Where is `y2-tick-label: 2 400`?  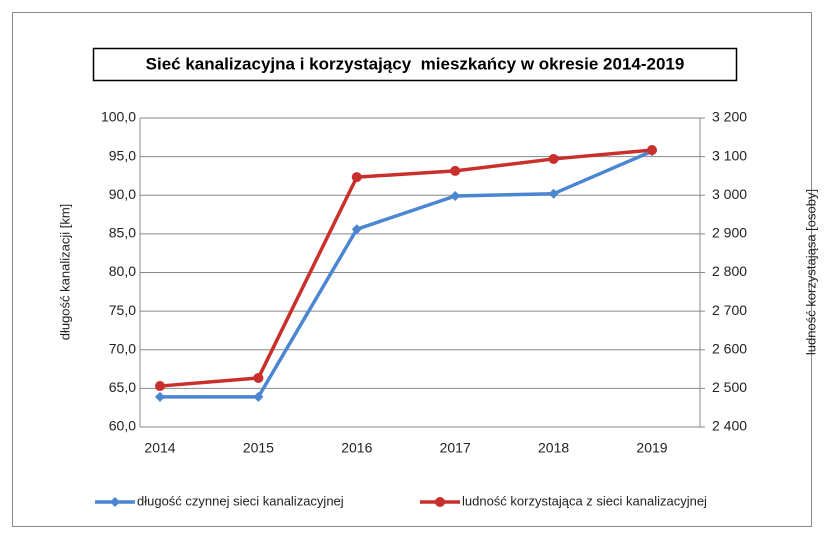
y2-tick-label: 2 400 is located at coordinates (729, 426).